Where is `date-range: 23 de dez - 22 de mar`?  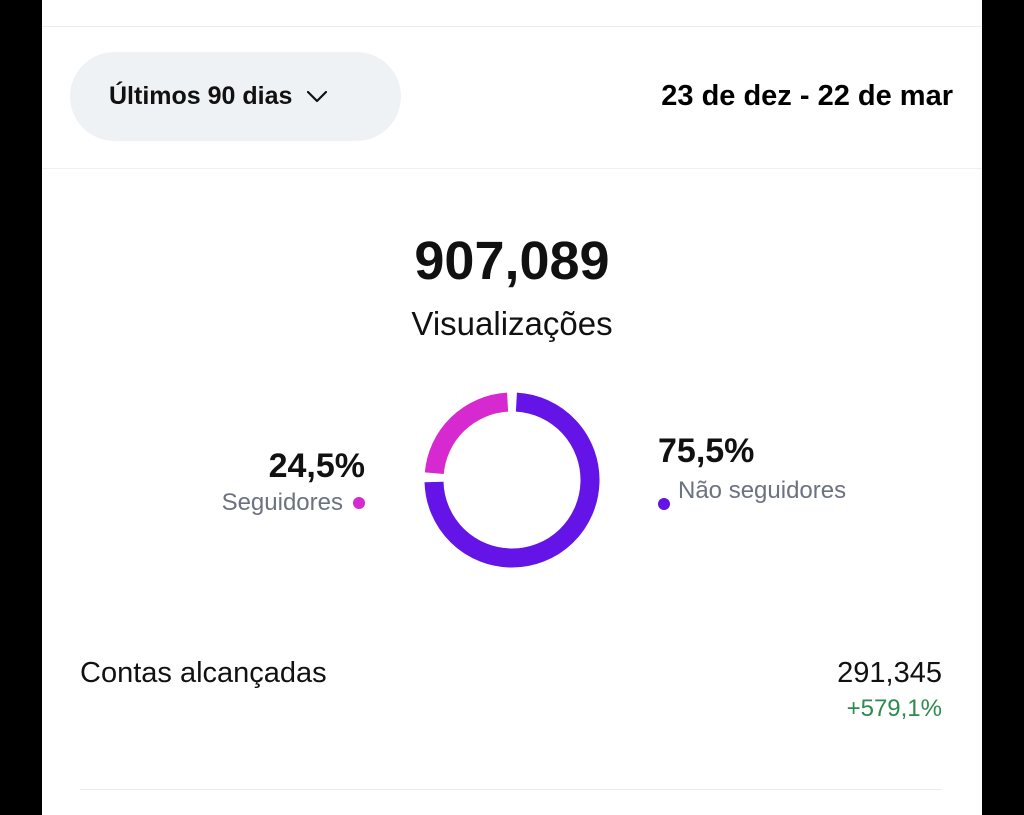 date-range: 23 de dez - 22 de mar is located at coordinates (807, 96).